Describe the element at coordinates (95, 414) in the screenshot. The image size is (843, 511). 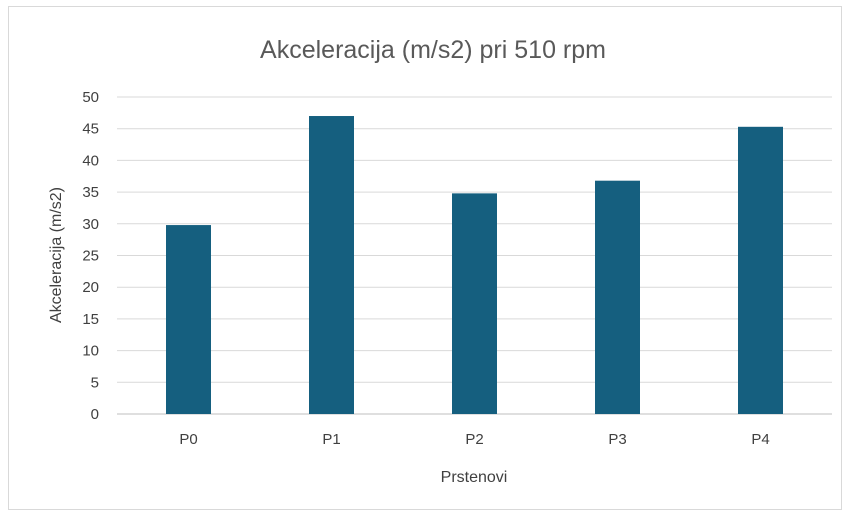
I see `y-tick-label: 0` at that location.